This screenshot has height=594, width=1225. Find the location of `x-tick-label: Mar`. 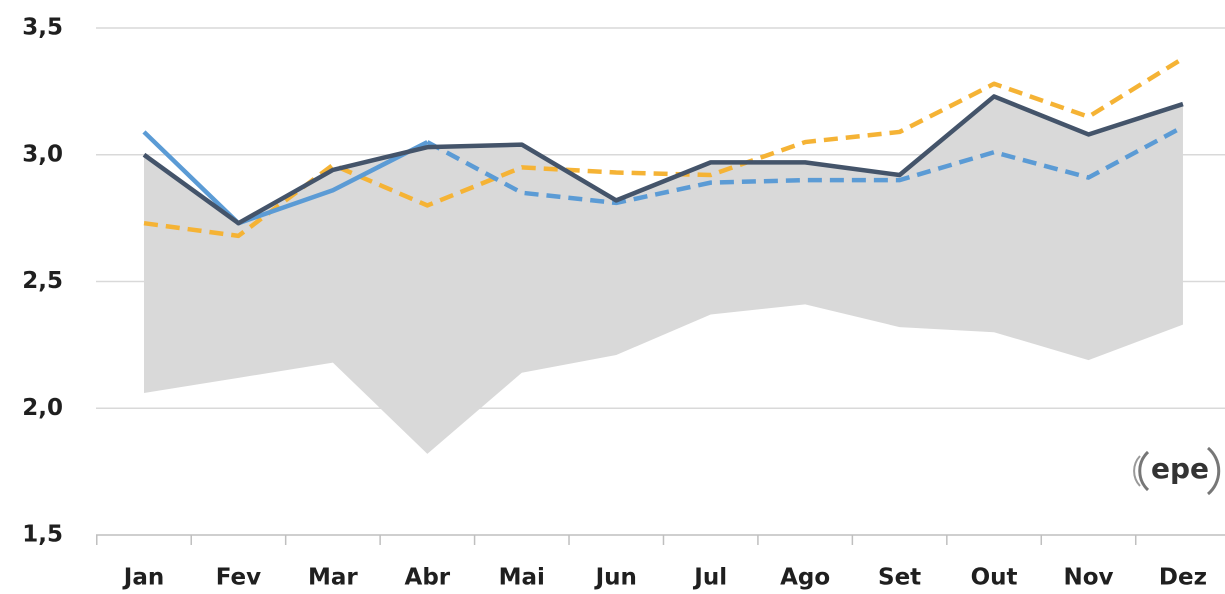

x-tick-label: Mar is located at coordinates (333, 578).